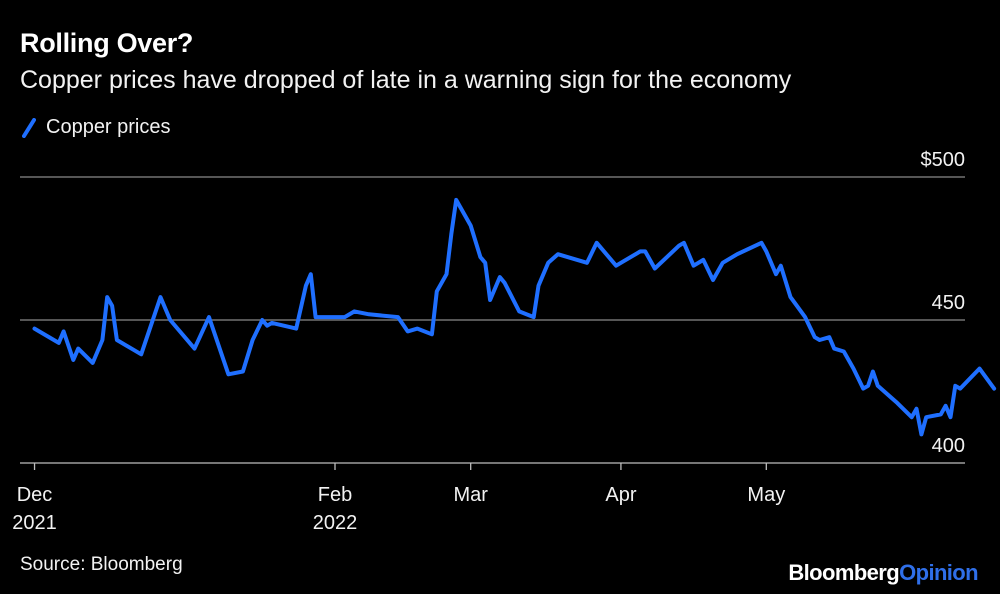  What do you see at coordinates (948, 303) in the screenshot?
I see `y-tick-label: 450` at bounding box center [948, 303].